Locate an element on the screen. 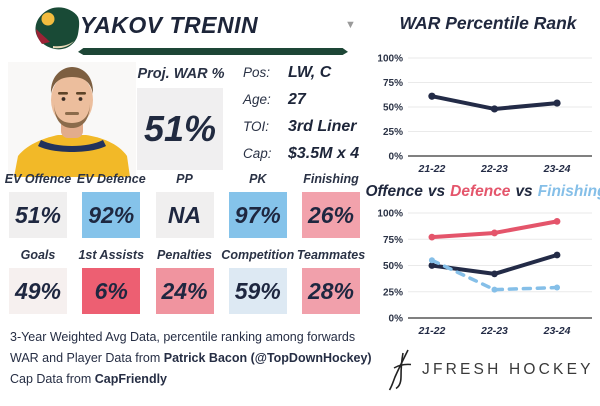  info-value: 3rd Liner is located at coordinates (322, 126).